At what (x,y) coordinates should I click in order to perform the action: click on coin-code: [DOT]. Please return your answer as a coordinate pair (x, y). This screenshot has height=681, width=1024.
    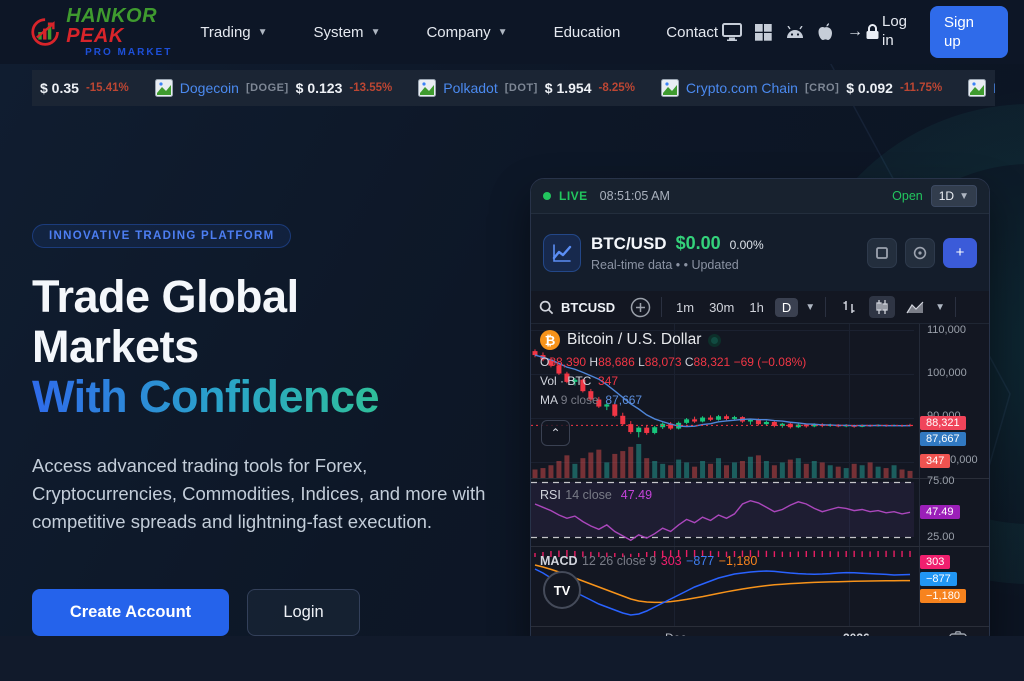
    Looking at the image, I should click on (521, 88).